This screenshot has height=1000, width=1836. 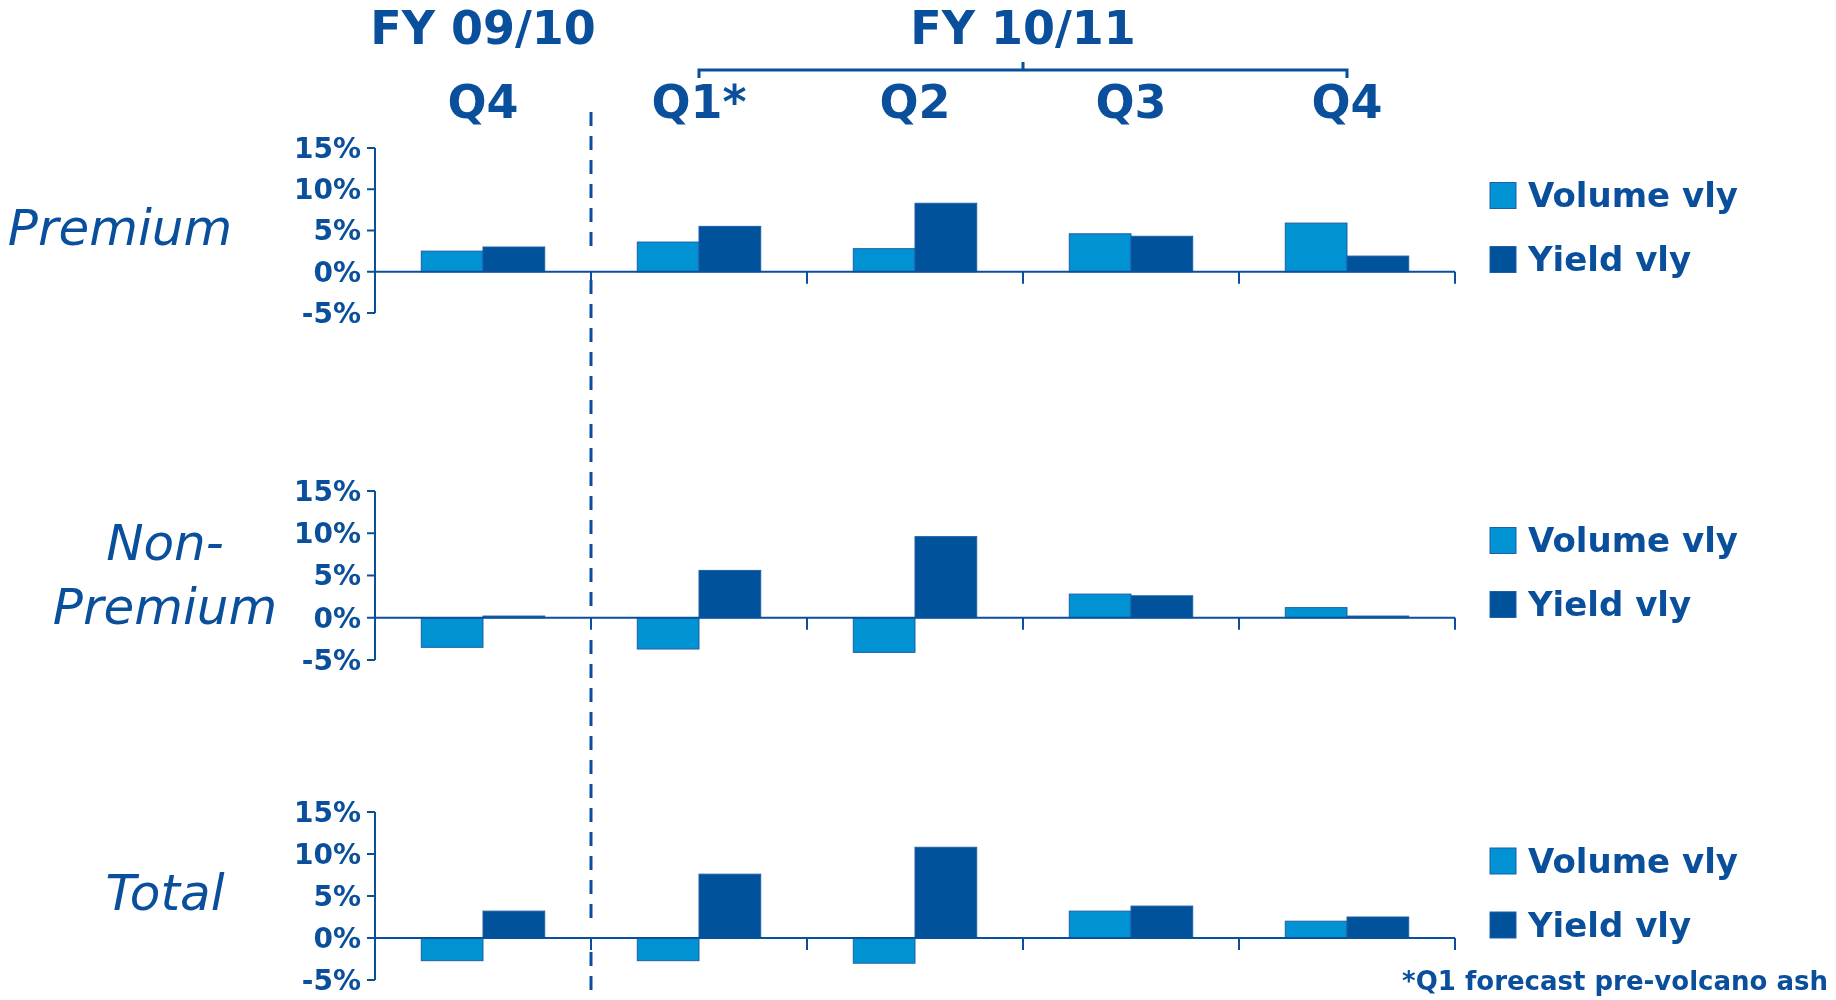 What do you see at coordinates (699, 102) in the screenshot?
I see `x-tick-label: Q1*` at bounding box center [699, 102].